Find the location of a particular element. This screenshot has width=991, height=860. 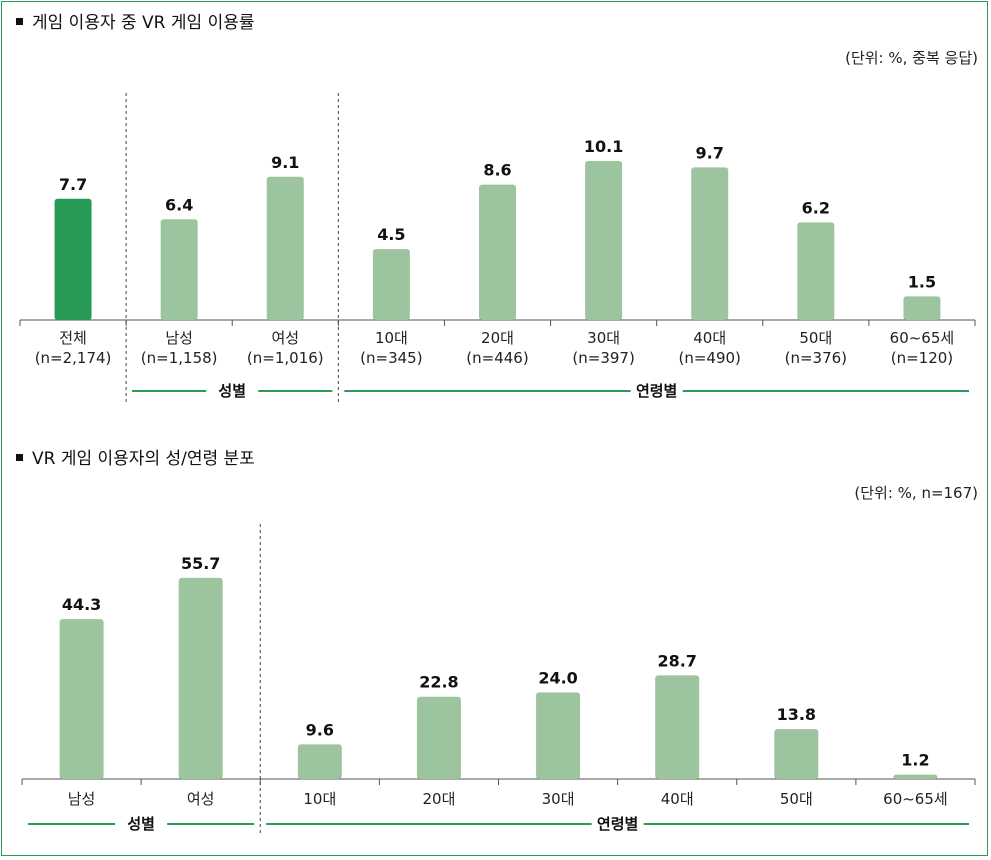

chart1-category-label: 50대 is located at coordinates (815, 338).